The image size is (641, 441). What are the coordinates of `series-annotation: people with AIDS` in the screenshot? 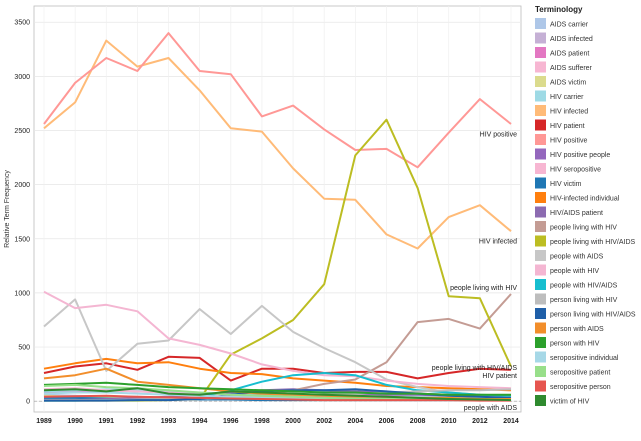 It's located at (491, 408).